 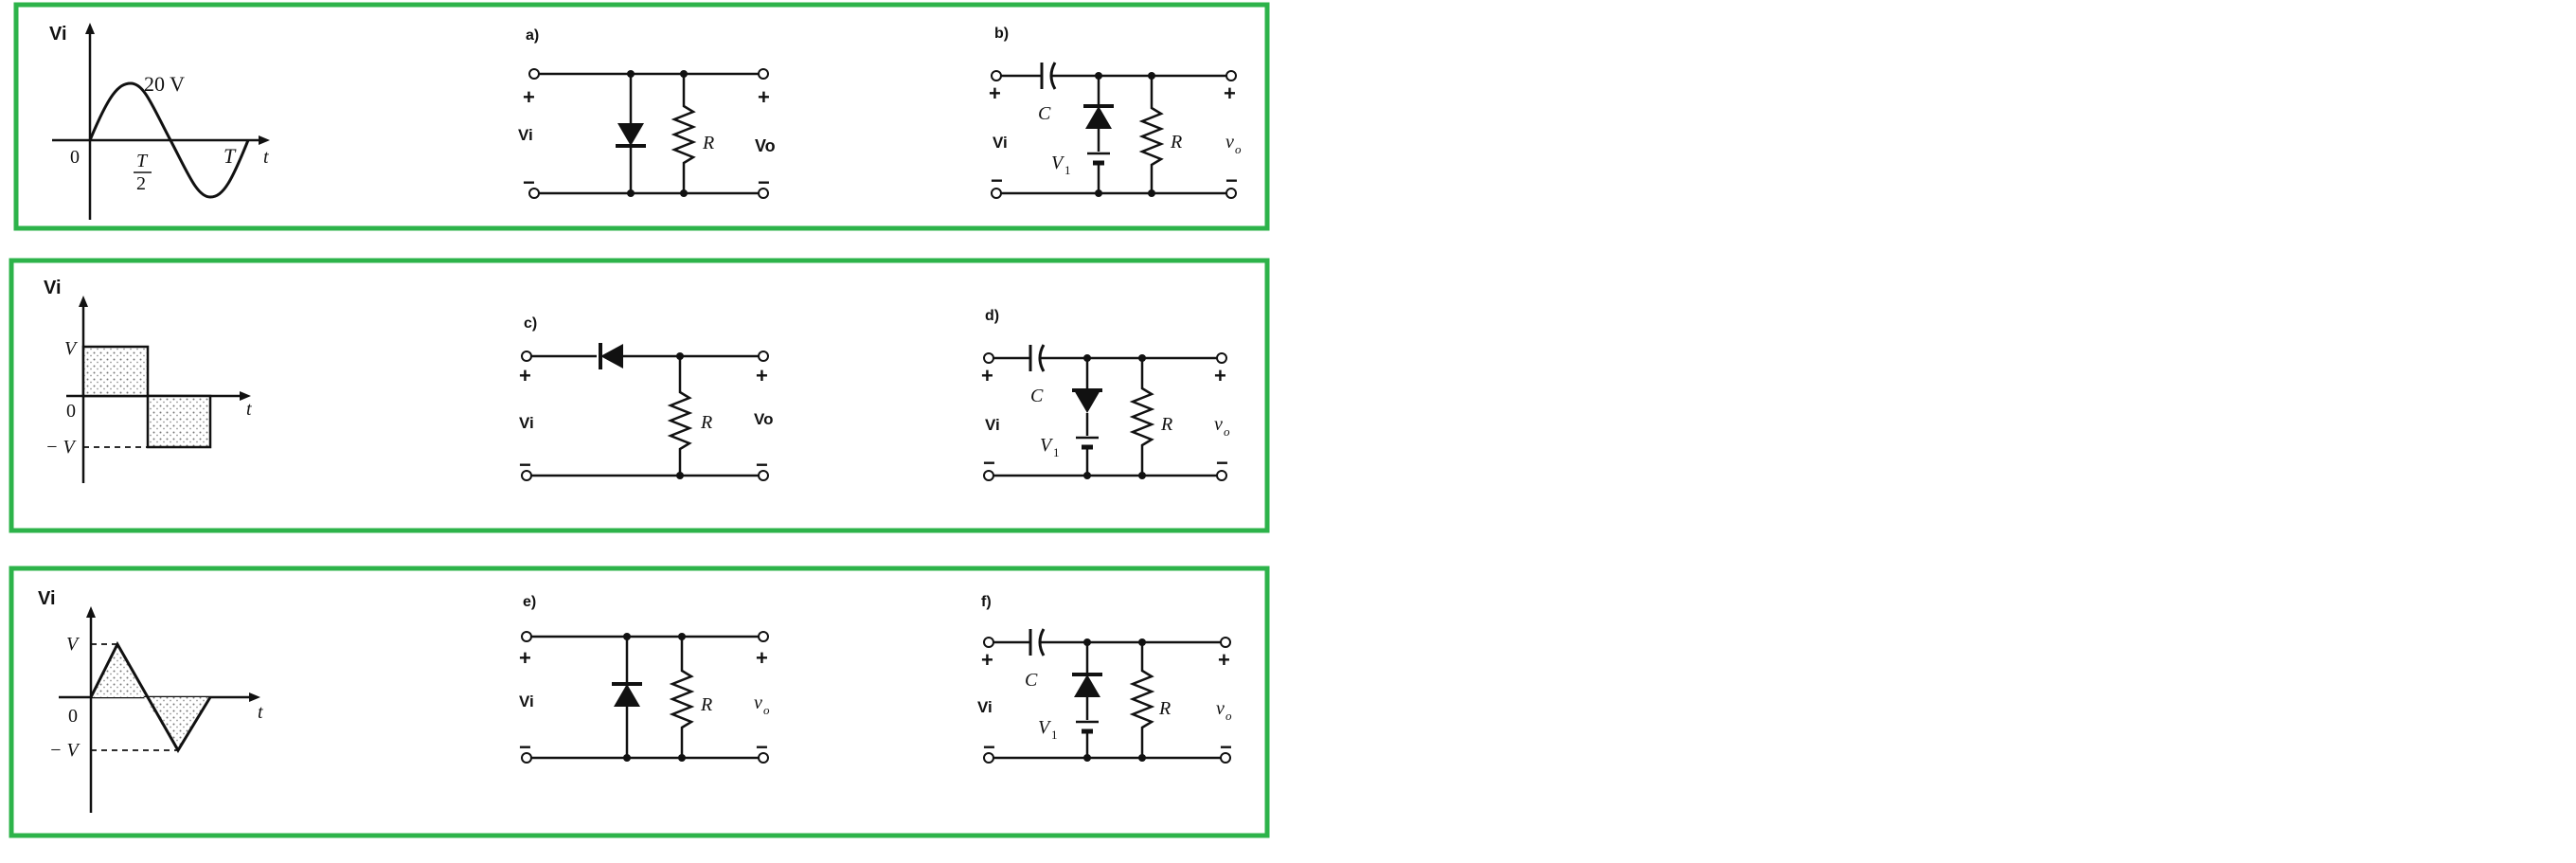 I want to click on circuit-d: d) + + − − C Vi V 1, so click(x=1105, y=394).